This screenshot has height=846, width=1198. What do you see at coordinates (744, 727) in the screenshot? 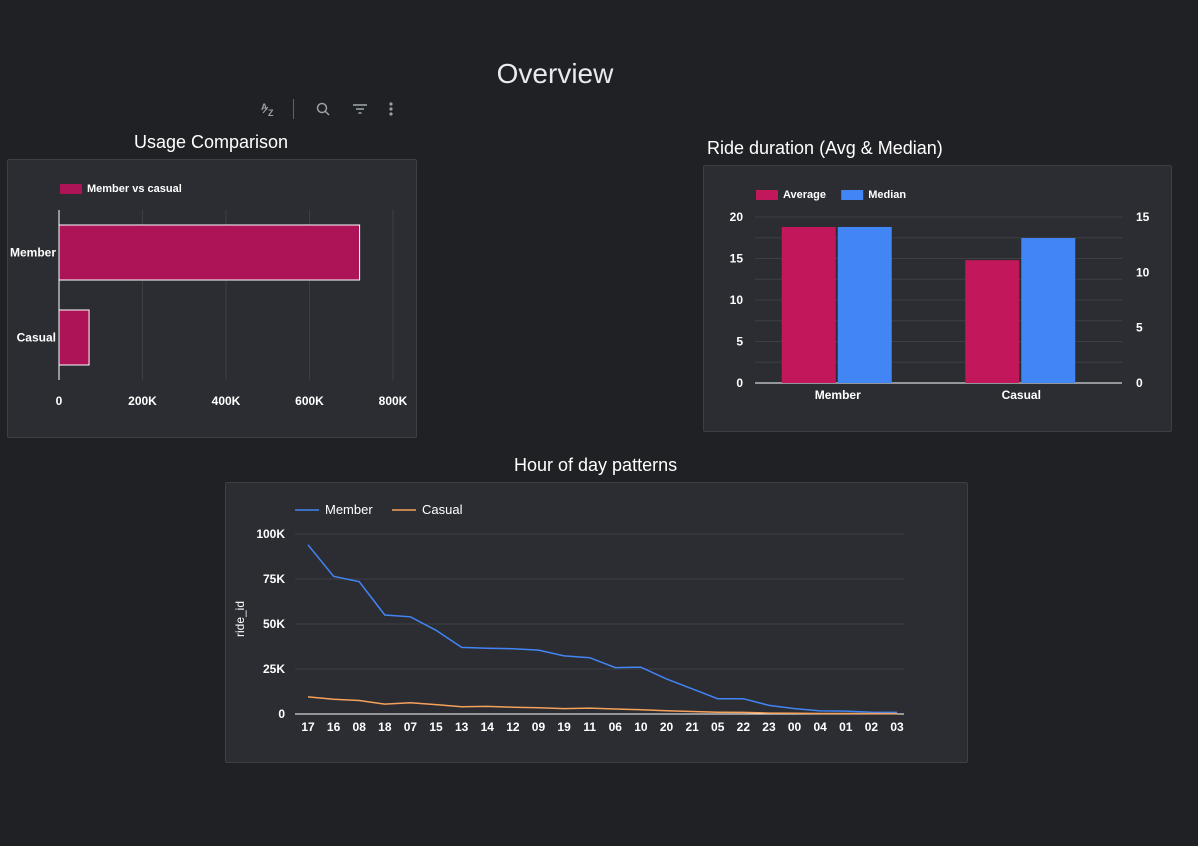
I see `x-tick-label: 22` at bounding box center [744, 727].